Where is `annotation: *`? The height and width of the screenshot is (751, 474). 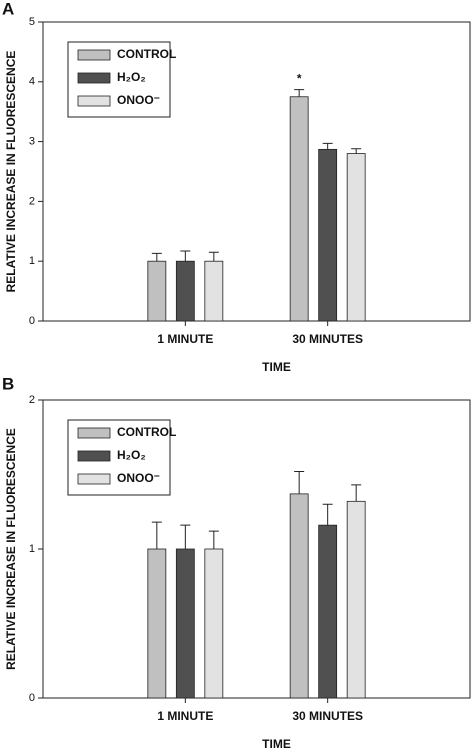 annotation: * is located at coordinates (299, 79).